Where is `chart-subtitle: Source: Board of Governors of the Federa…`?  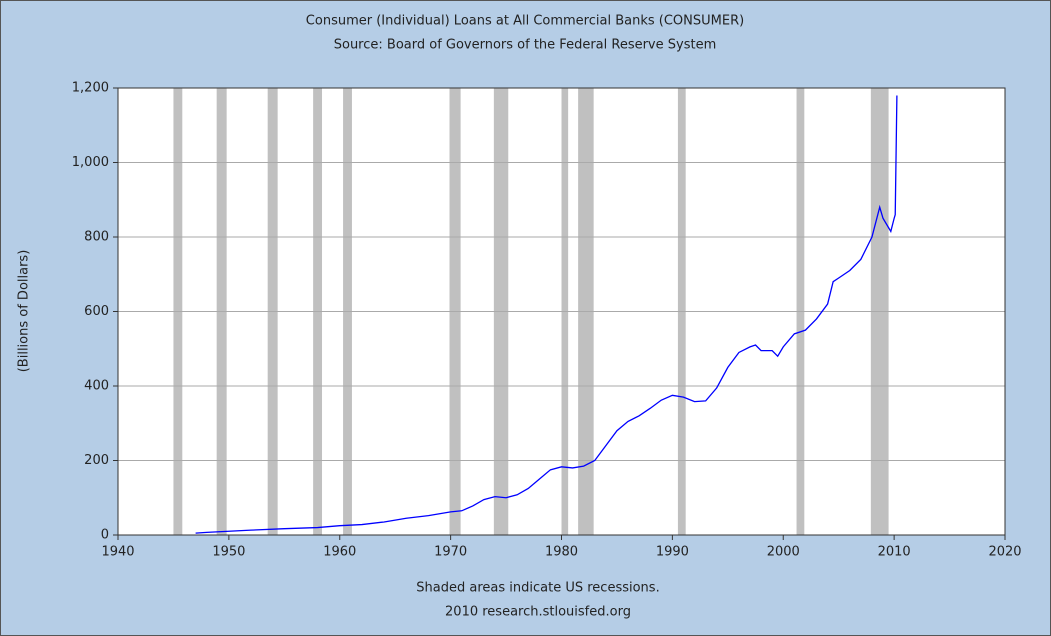 chart-subtitle: Source: Board of Governors of the Federa… is located at coordinates (525, 45).